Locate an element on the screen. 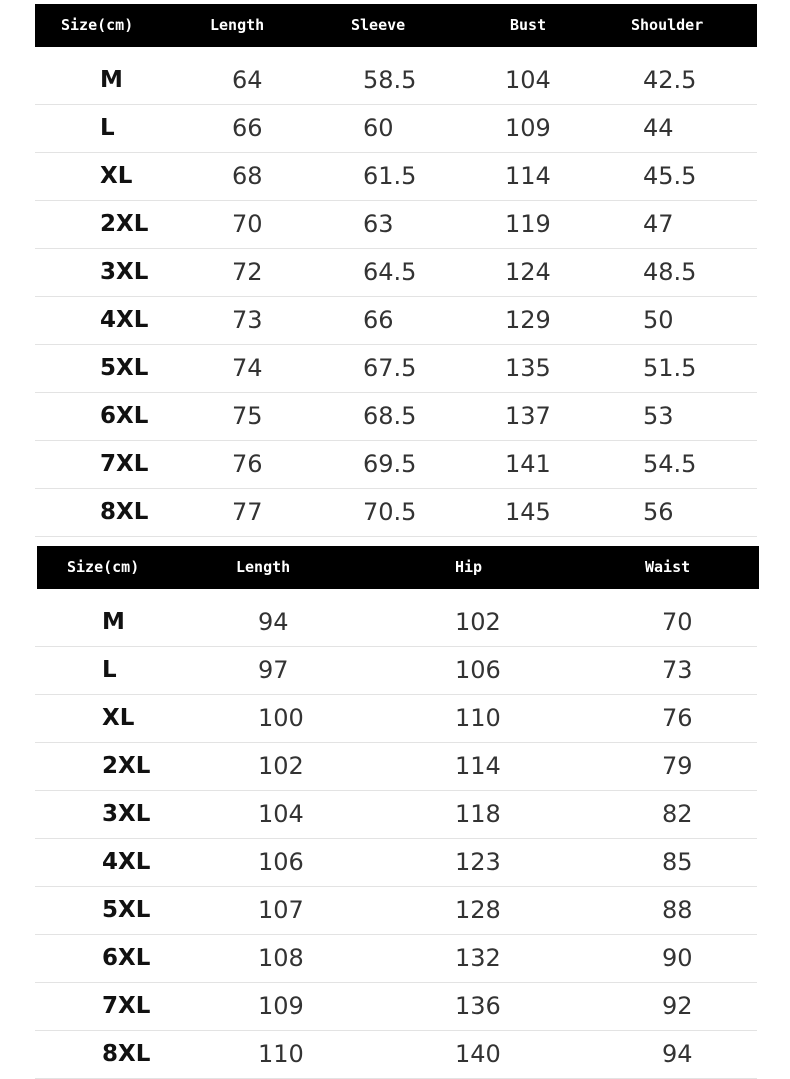 The width and height of the screenshot is (790, 1079). value-cell: 48.5 is located at coordinates (670, 272).